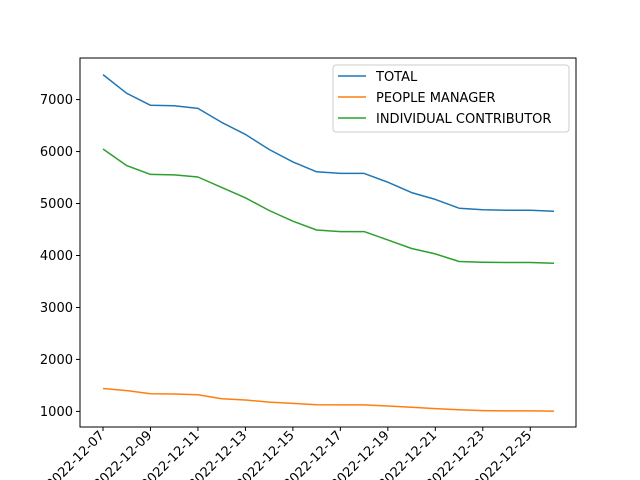 The height and width of the screenshot is (480, 640). Describe the element at coordinates (56, 360) in the screenshot. I see `y-tick-label: 2000` at that location.